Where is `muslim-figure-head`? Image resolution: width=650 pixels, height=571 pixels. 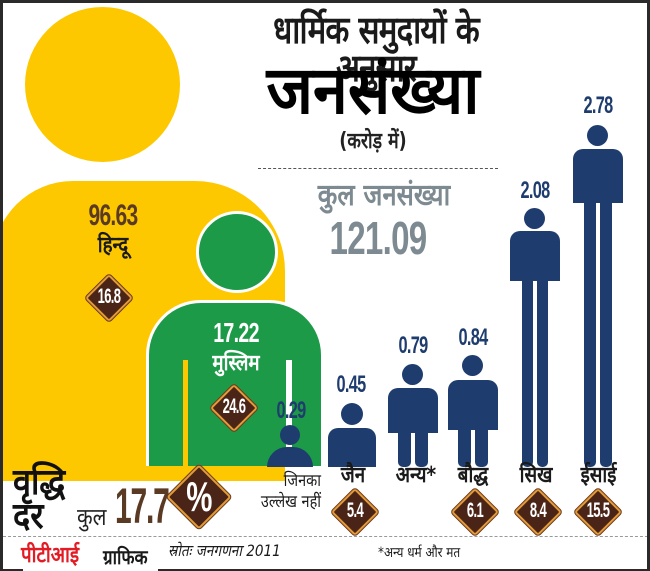 muslim-figure-head is located at coordinates (237, 252).